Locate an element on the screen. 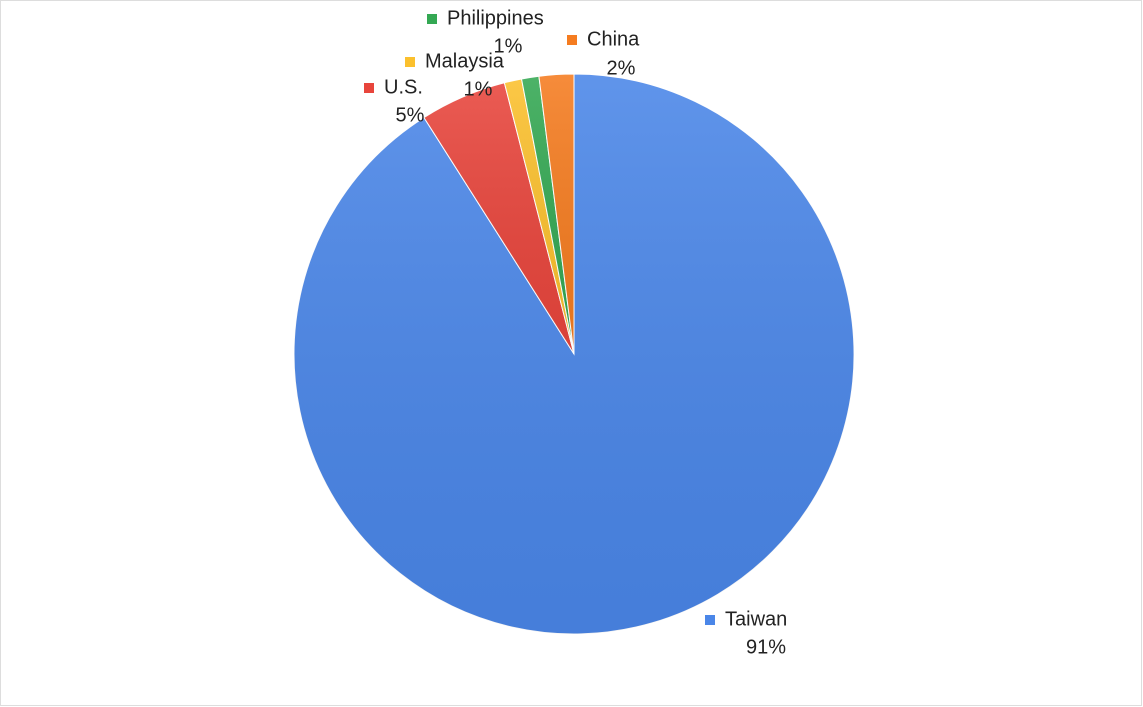  slice-label: Malaysia is located at coordinates (465, 61).